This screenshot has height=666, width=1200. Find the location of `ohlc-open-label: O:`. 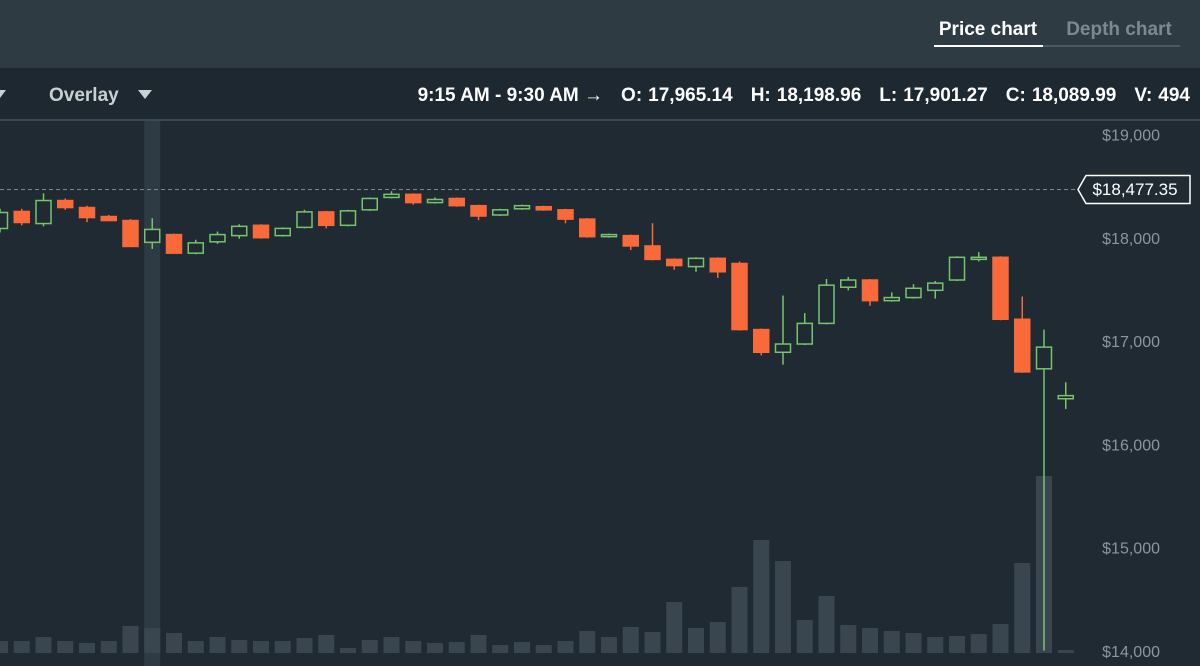

ohlc-open-label: O: is located at coordinates (631, 95).